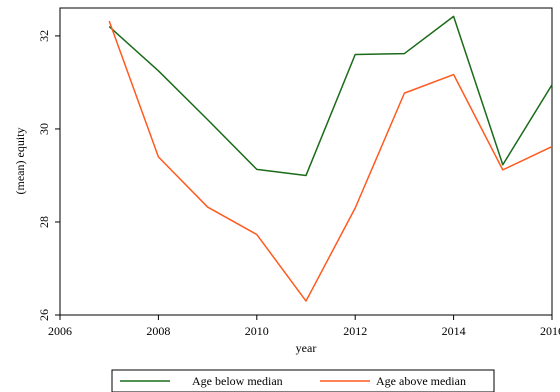 This screenshot has height=392, width=560. I want to click on legend-label-age-below-median: Age below median, so click(237, 381).